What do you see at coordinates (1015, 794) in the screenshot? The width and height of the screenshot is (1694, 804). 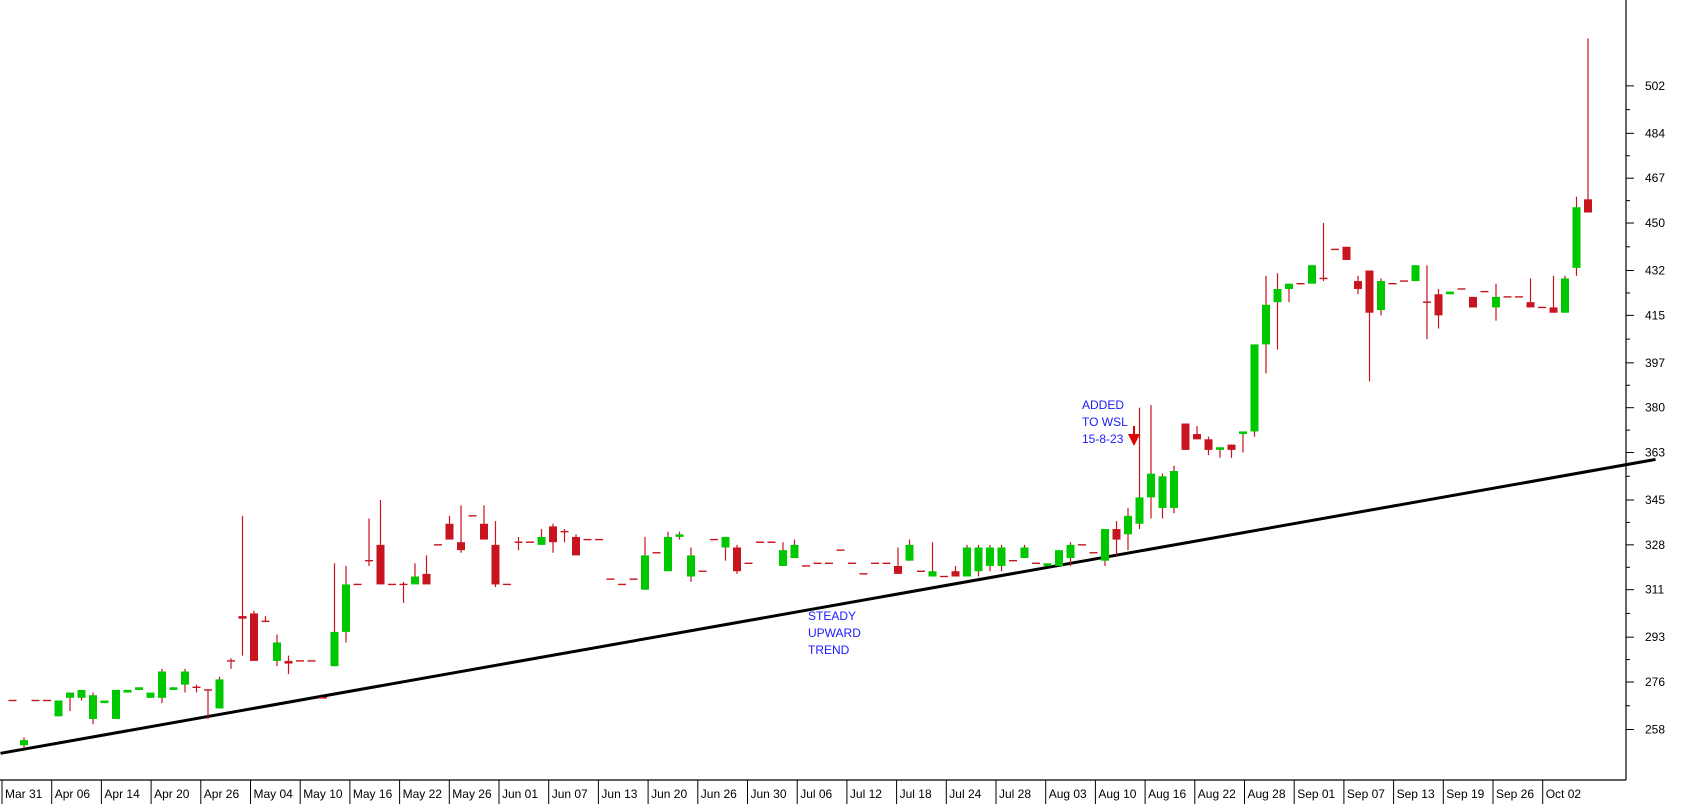 I see `x-tick-label: Jul 28` at bounding box center [1015, 794].